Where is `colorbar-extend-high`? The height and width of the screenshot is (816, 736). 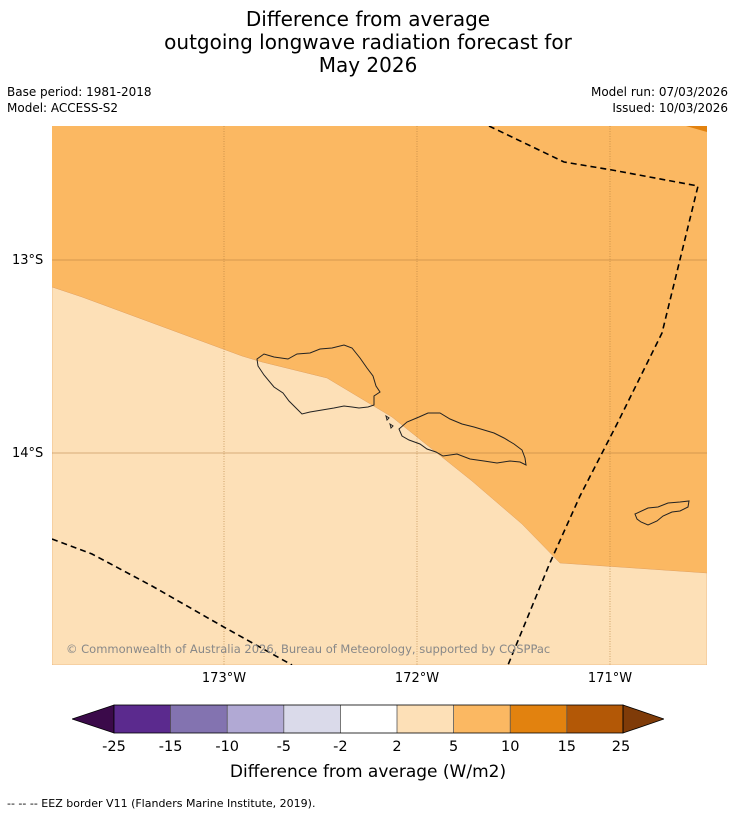 colorbar-extend-high is located at coordinates (643, 719).